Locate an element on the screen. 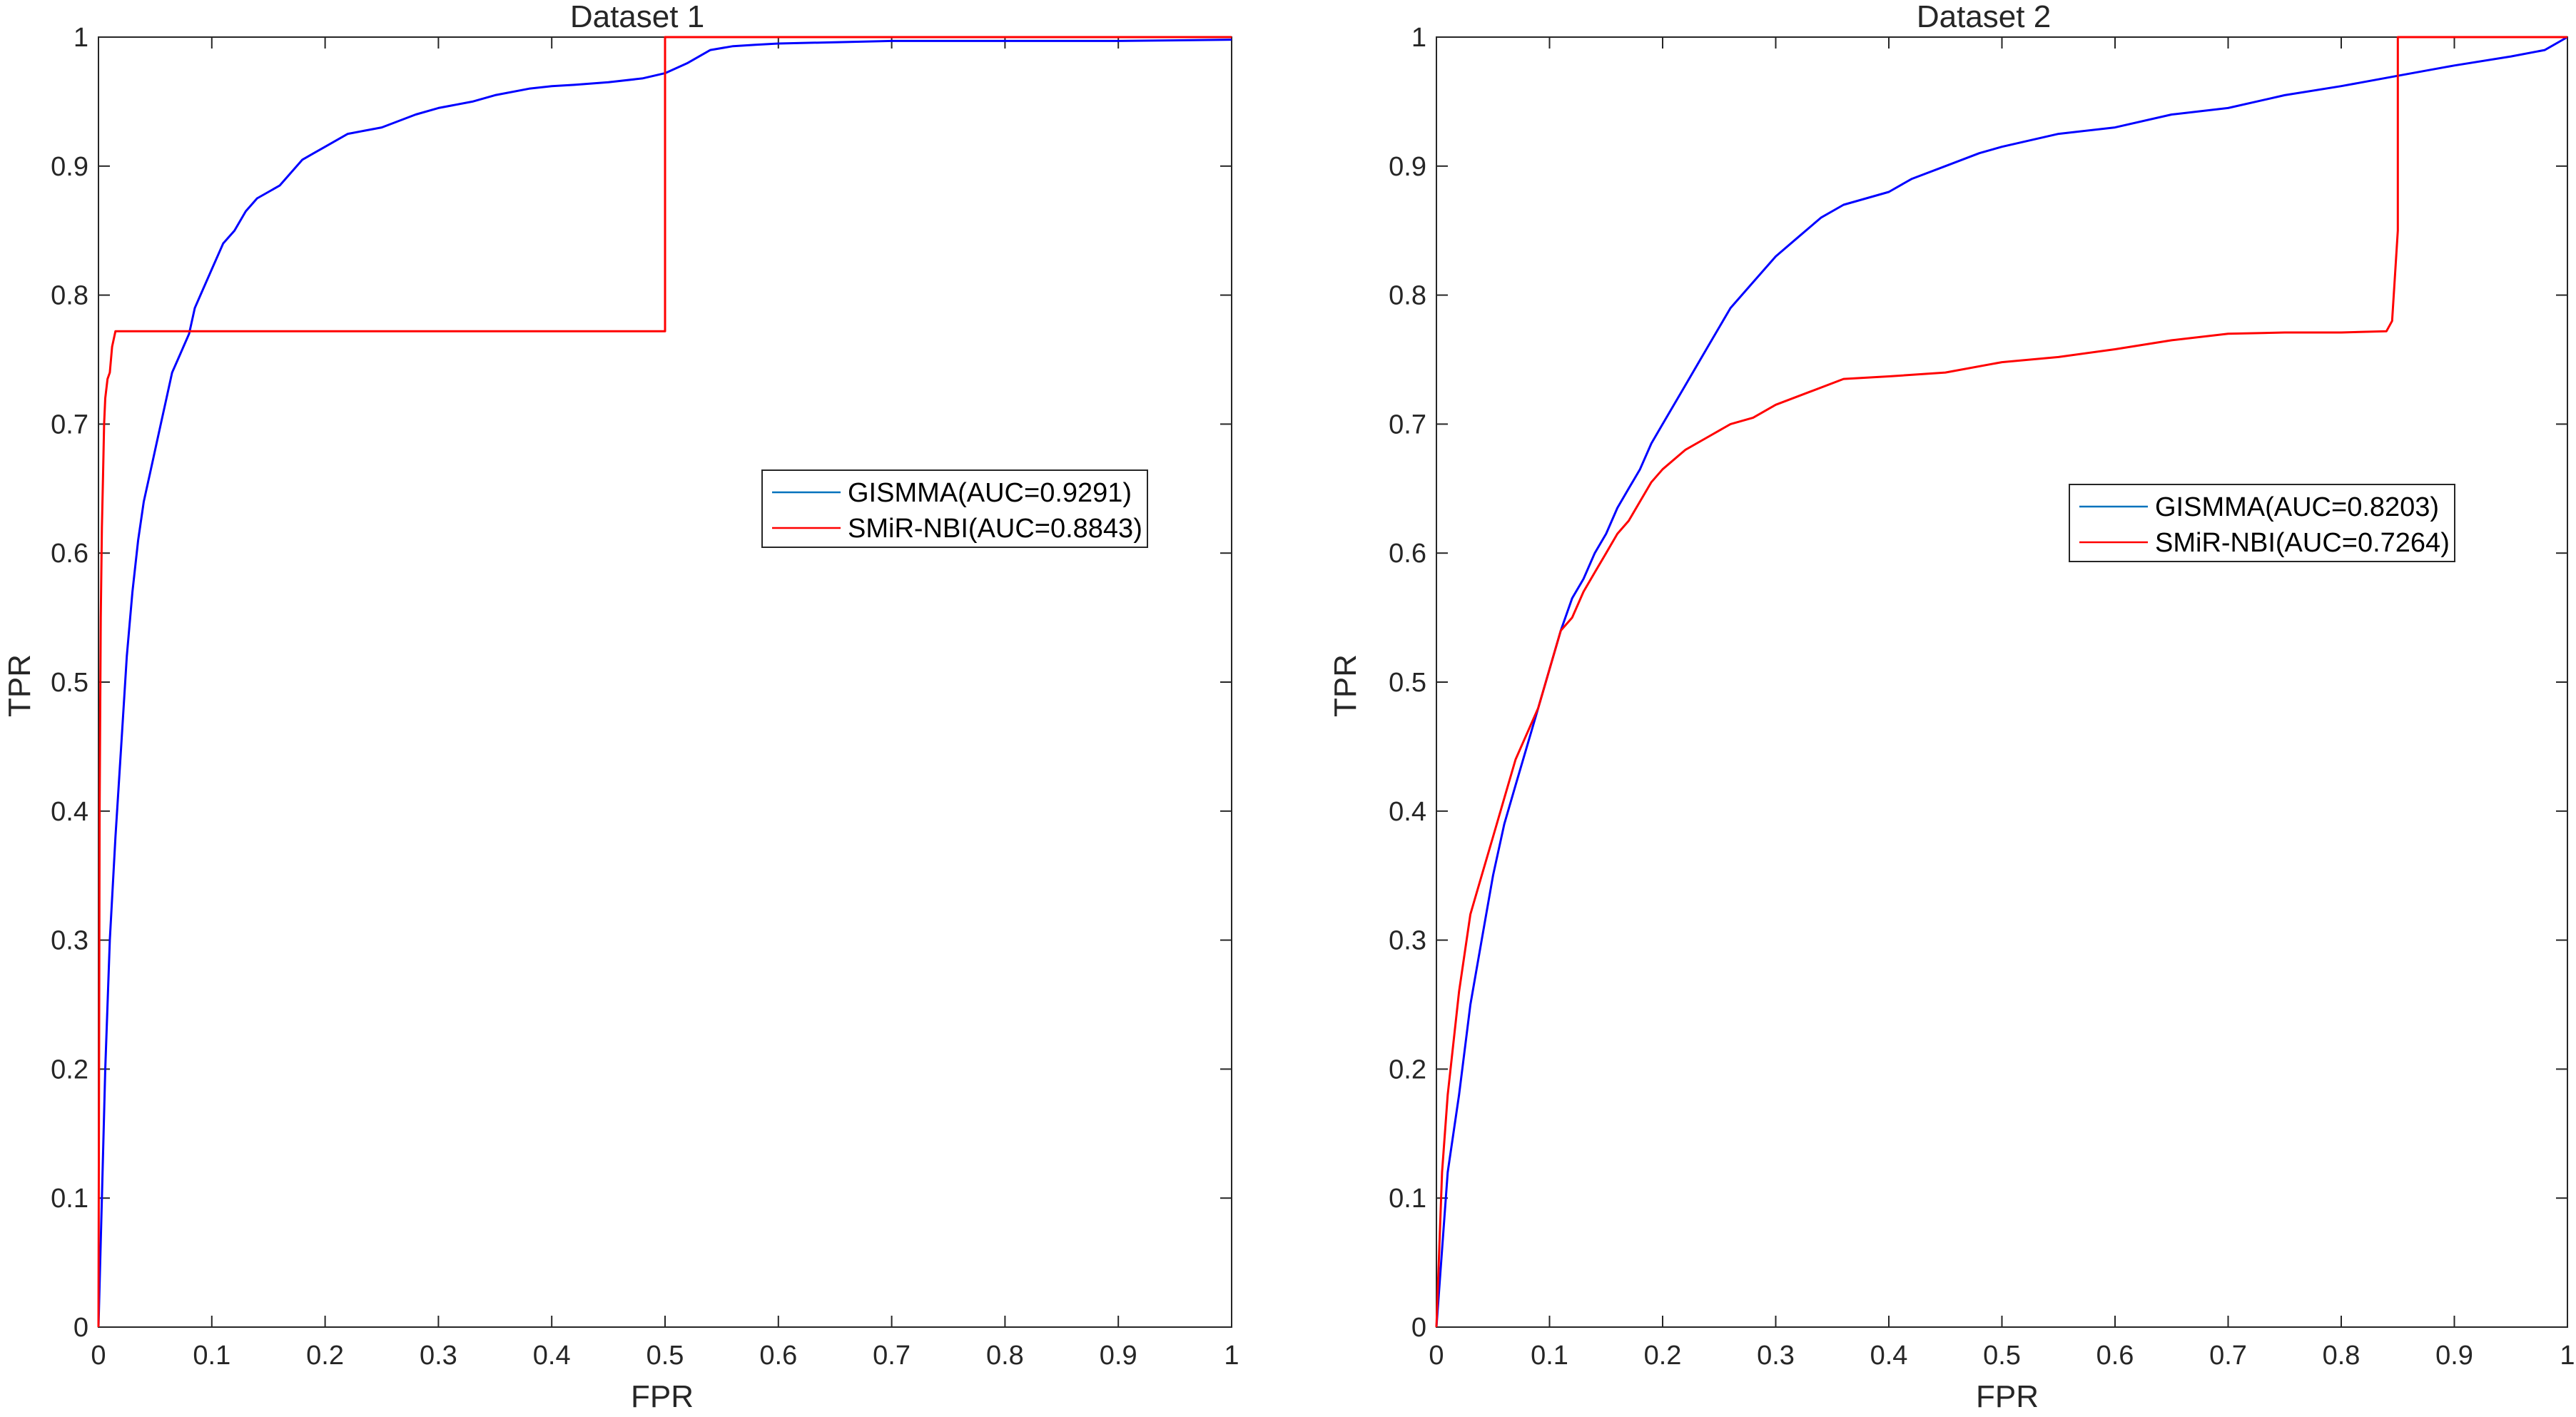  chart-title: Dataset 1 is located at coordinates (637, 17).